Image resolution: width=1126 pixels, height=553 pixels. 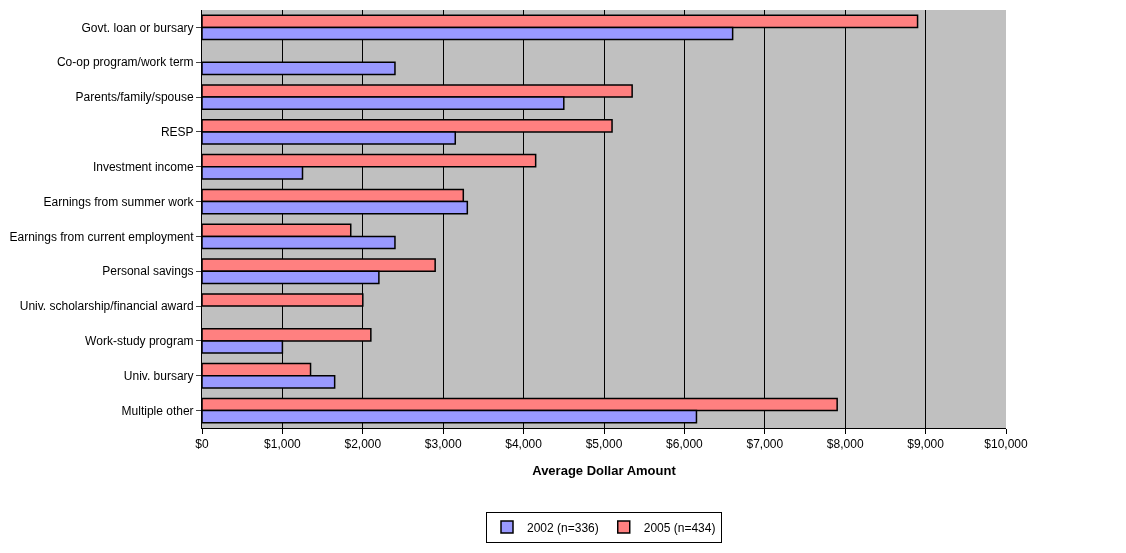 What do you see at coordinates (143, 166) in the screenshot?
I see `y-tick-label: Investment income` at bounding box center [143, 166].